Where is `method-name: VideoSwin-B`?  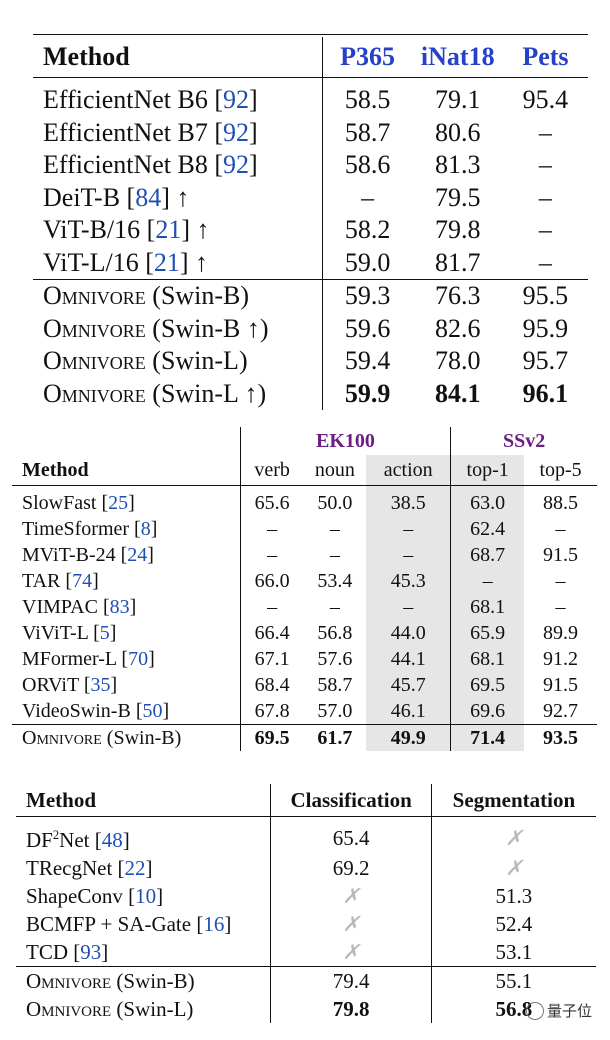
method-name: VideoSwin-B is located at coordinates (79, 711).